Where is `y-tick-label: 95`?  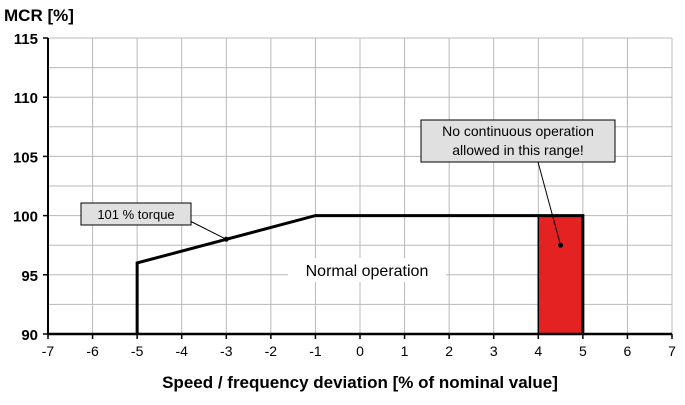 y-tick-label: 95 is located at coordinates (29, 276).